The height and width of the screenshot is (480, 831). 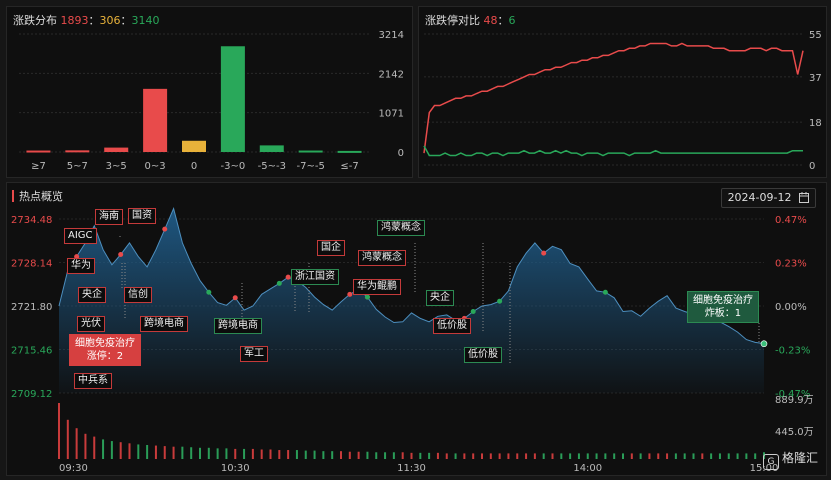 I want to click on hot-topic-label: 中兵系, so click(x=93, y=381).